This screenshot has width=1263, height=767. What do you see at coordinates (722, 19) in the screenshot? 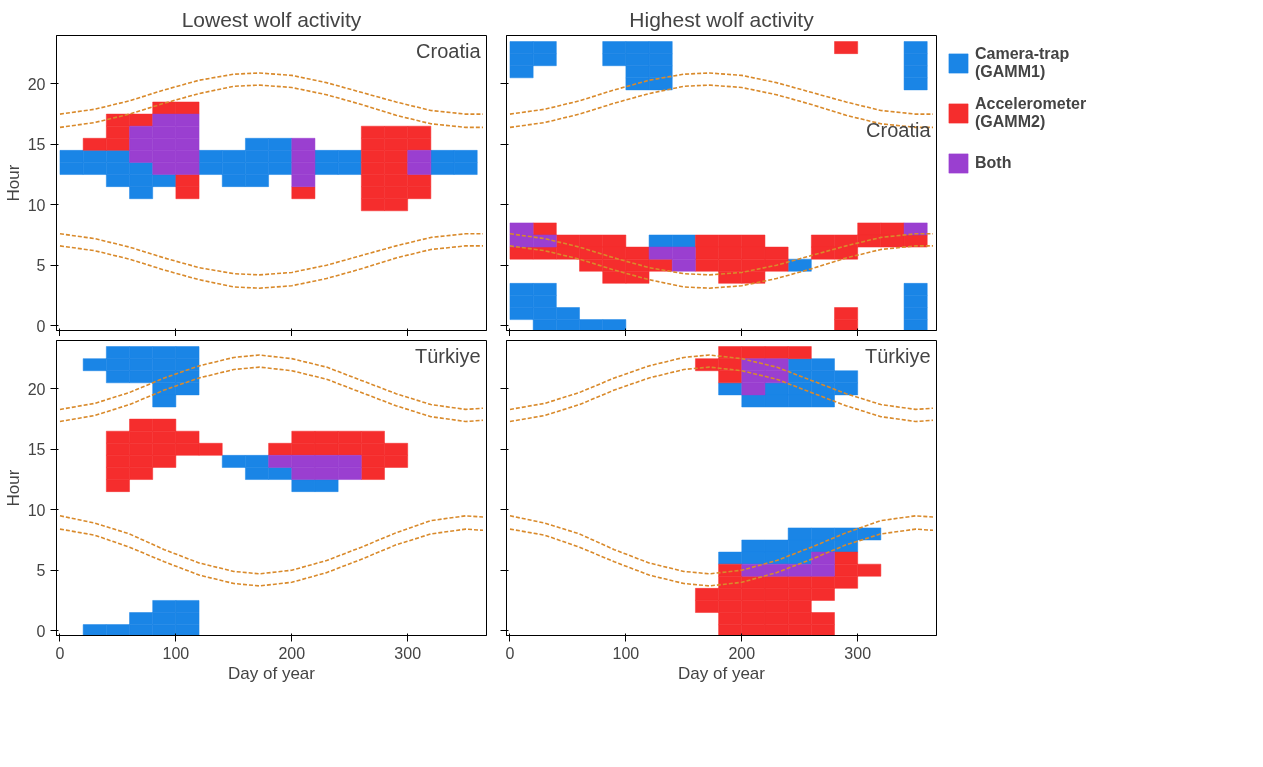
I see `chart-title: Highest wolf activity` at bounding box center [722, 19].